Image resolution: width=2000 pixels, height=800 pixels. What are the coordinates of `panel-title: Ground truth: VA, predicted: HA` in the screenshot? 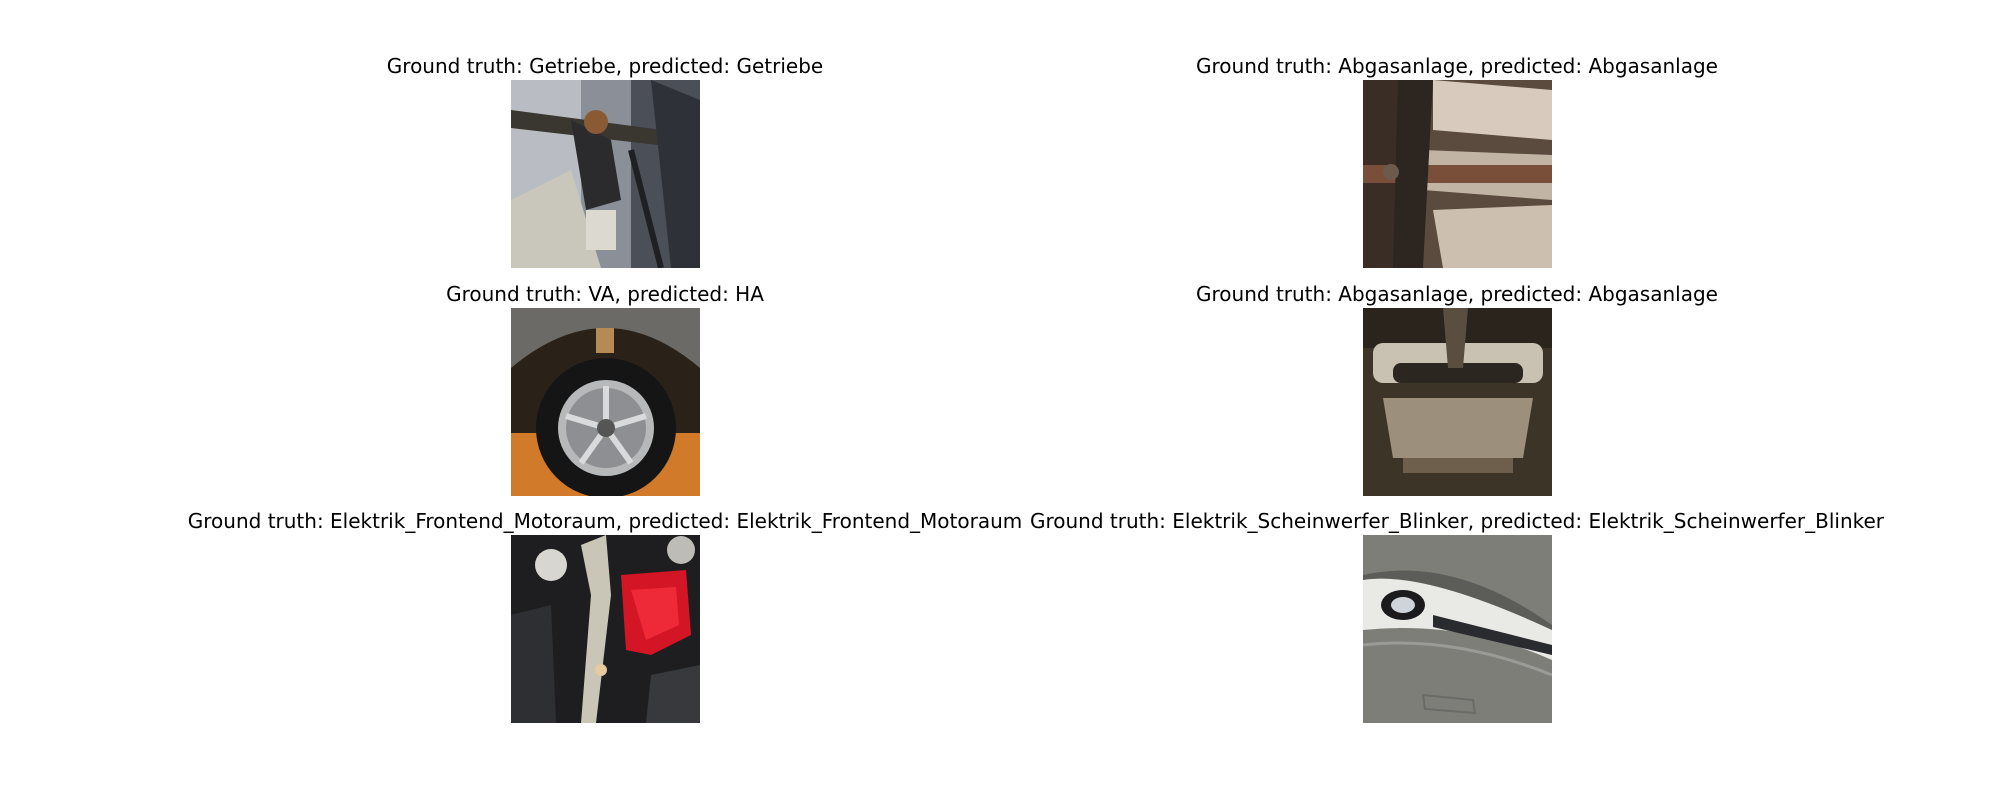 It's located at (605, 294).